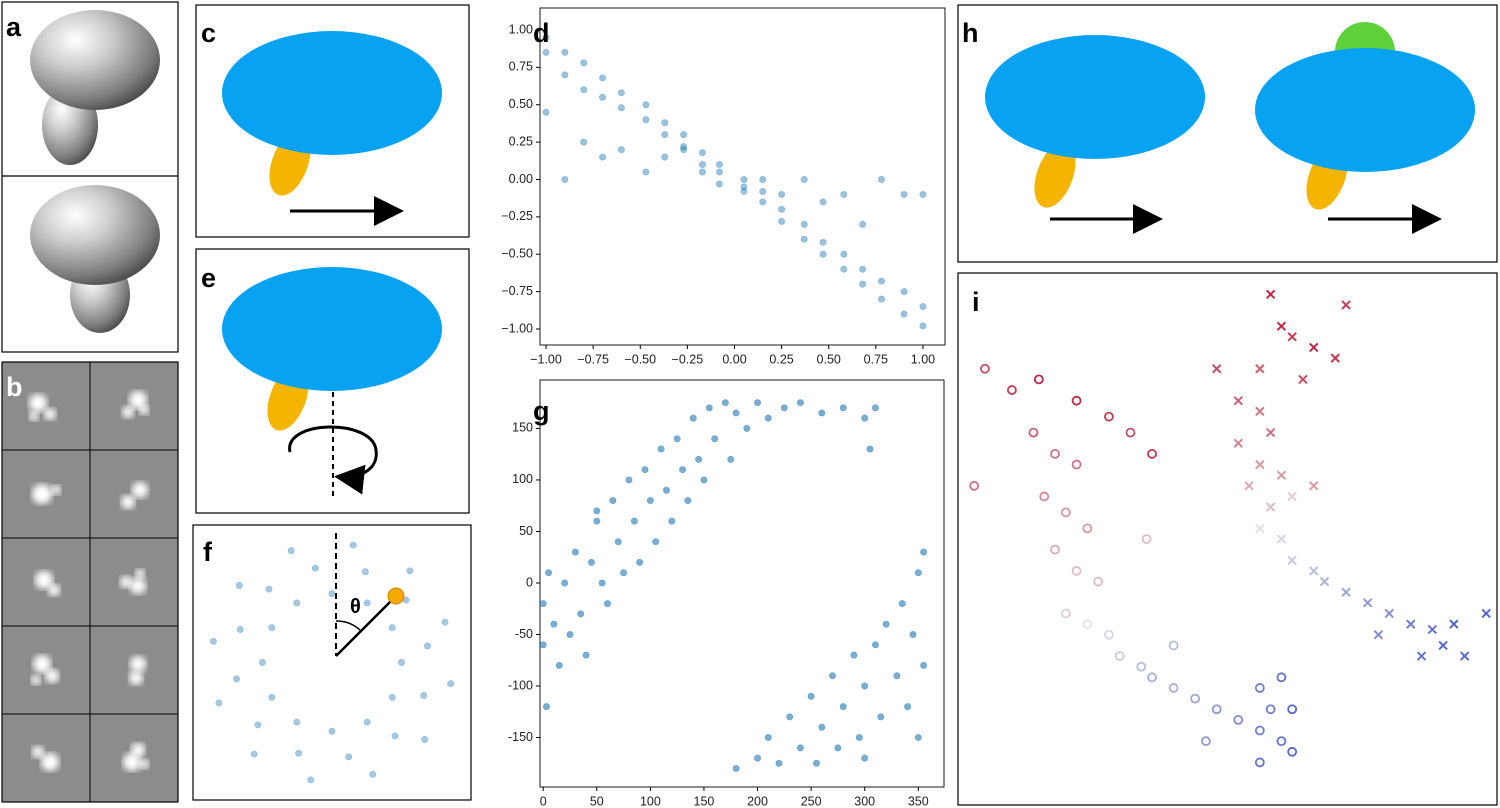  What do you see at coordinates (976, 302) in the screenshot?
I see `panel-label: i` at bounding box center [976, 302].